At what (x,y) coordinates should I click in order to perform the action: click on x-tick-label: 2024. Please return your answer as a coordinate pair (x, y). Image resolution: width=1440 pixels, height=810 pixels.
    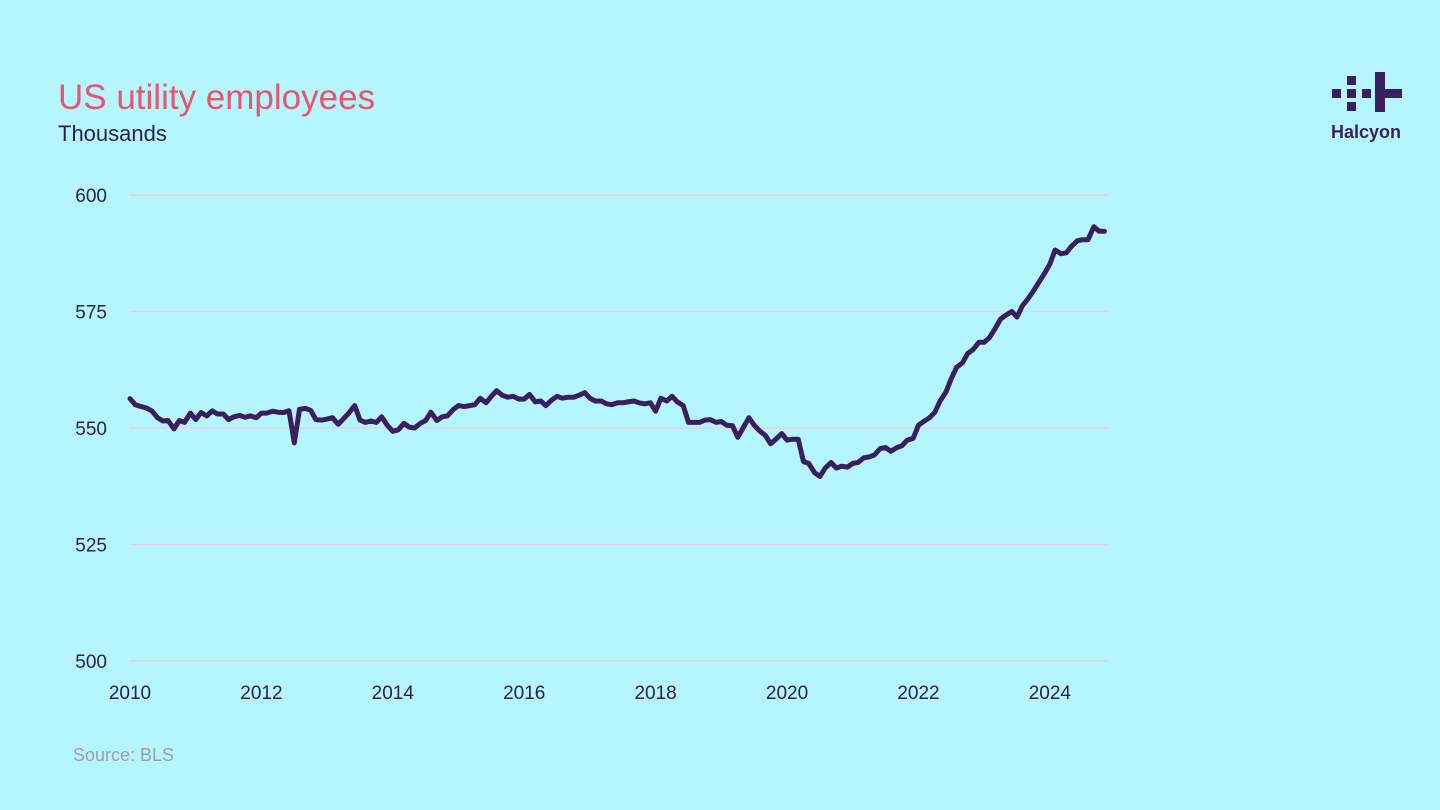
    Looking at the image, I should click on (1050, 693).